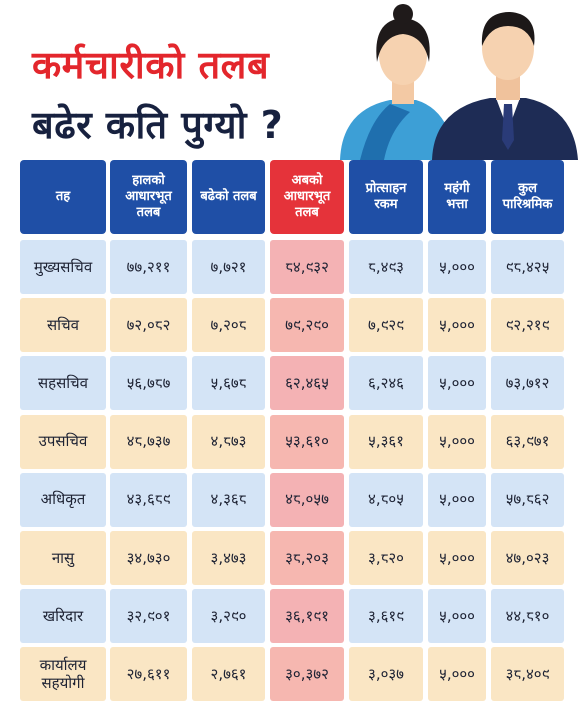 This screenshot has width=584, height=720. What do you see at coordinates (228, 197) in the screenshot?
I see `column-header: बढेको तलब` at bounding box center [228, 197].